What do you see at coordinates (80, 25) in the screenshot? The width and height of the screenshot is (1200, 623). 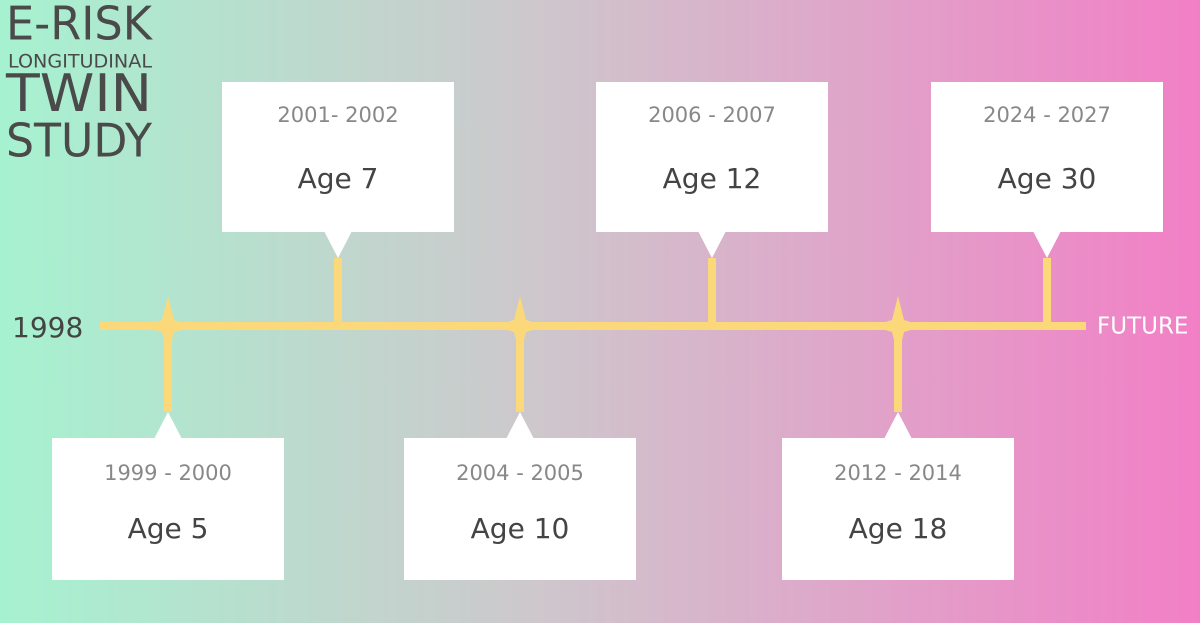 I see `title-line: E-RISK` at bounding box center [80, 25].